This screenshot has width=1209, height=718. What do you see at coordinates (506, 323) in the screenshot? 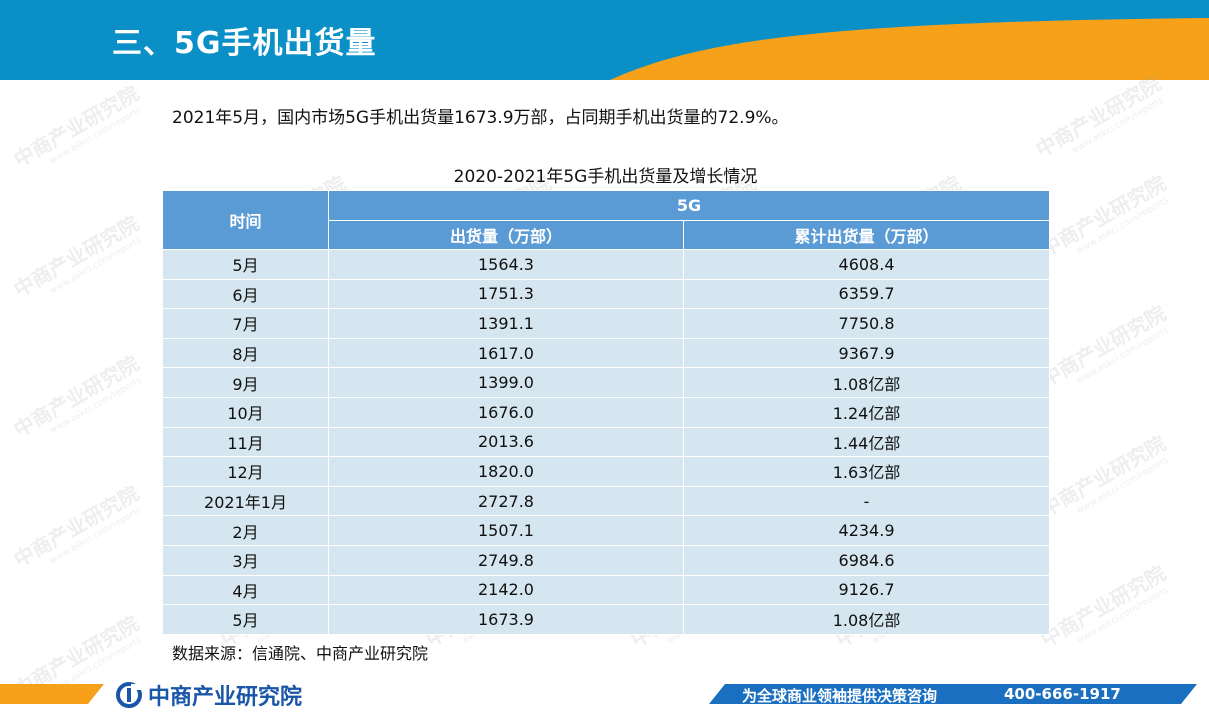
I see `cell-shipments: 1391.1` at bounding box center [506, 323].